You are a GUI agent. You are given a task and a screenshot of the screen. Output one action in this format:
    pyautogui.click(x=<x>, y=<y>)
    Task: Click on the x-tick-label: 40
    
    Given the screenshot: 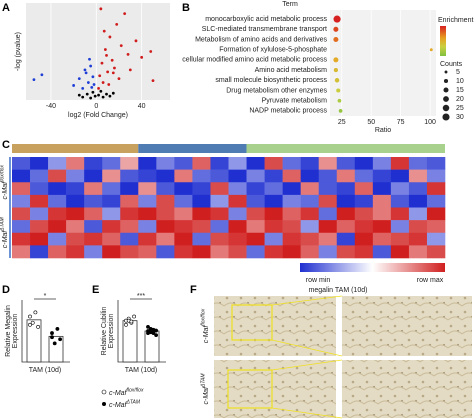 What is the action you would take?
    pyautogui.click(x=142, y=106)
    